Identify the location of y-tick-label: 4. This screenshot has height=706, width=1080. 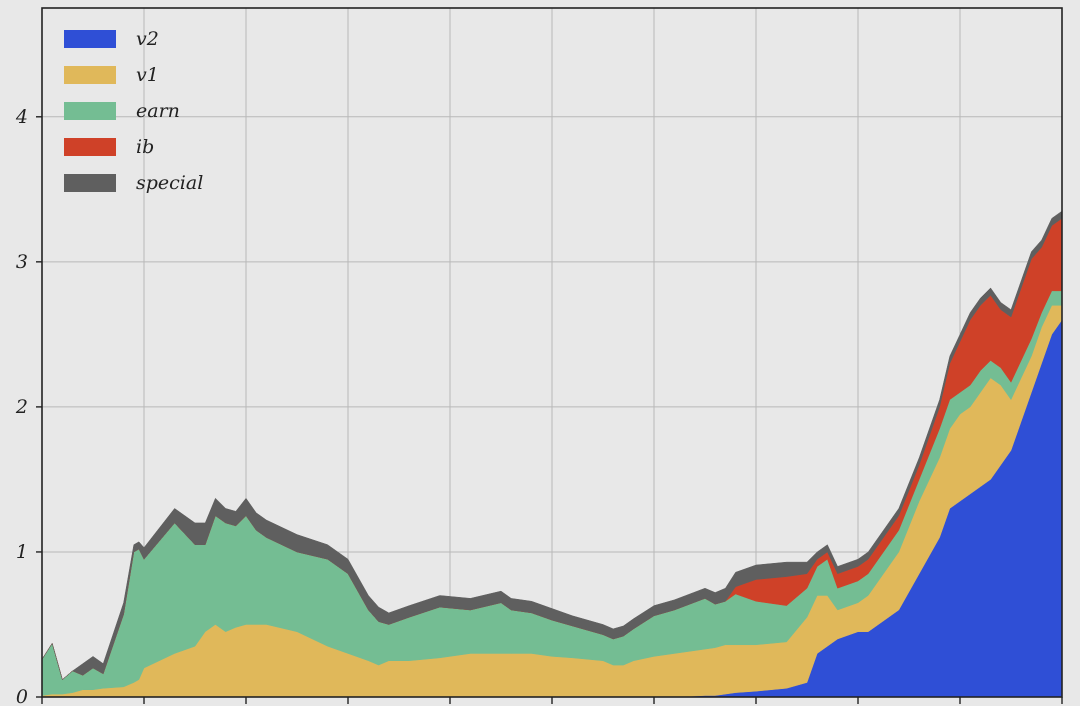
(21, 117).